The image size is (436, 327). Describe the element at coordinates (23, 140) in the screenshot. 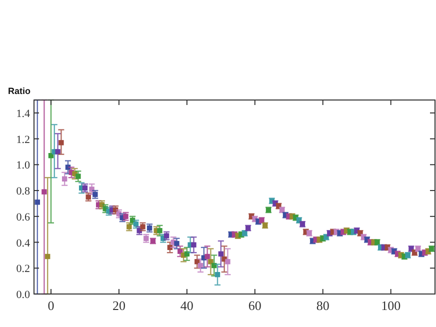

I see `y-tick-label: 1.2` at that location.